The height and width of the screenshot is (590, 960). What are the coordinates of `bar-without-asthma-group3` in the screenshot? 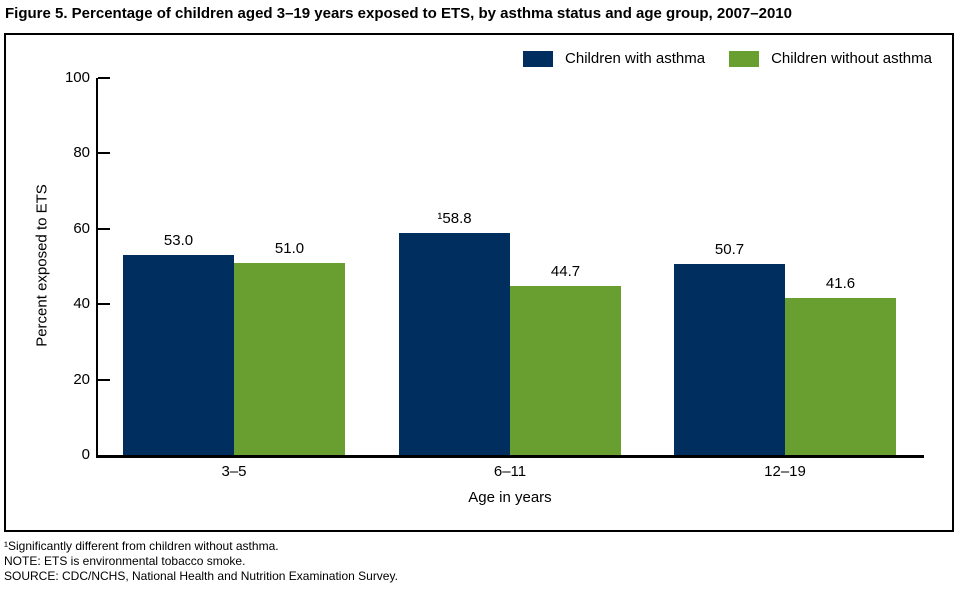 It's located at (840, 376).